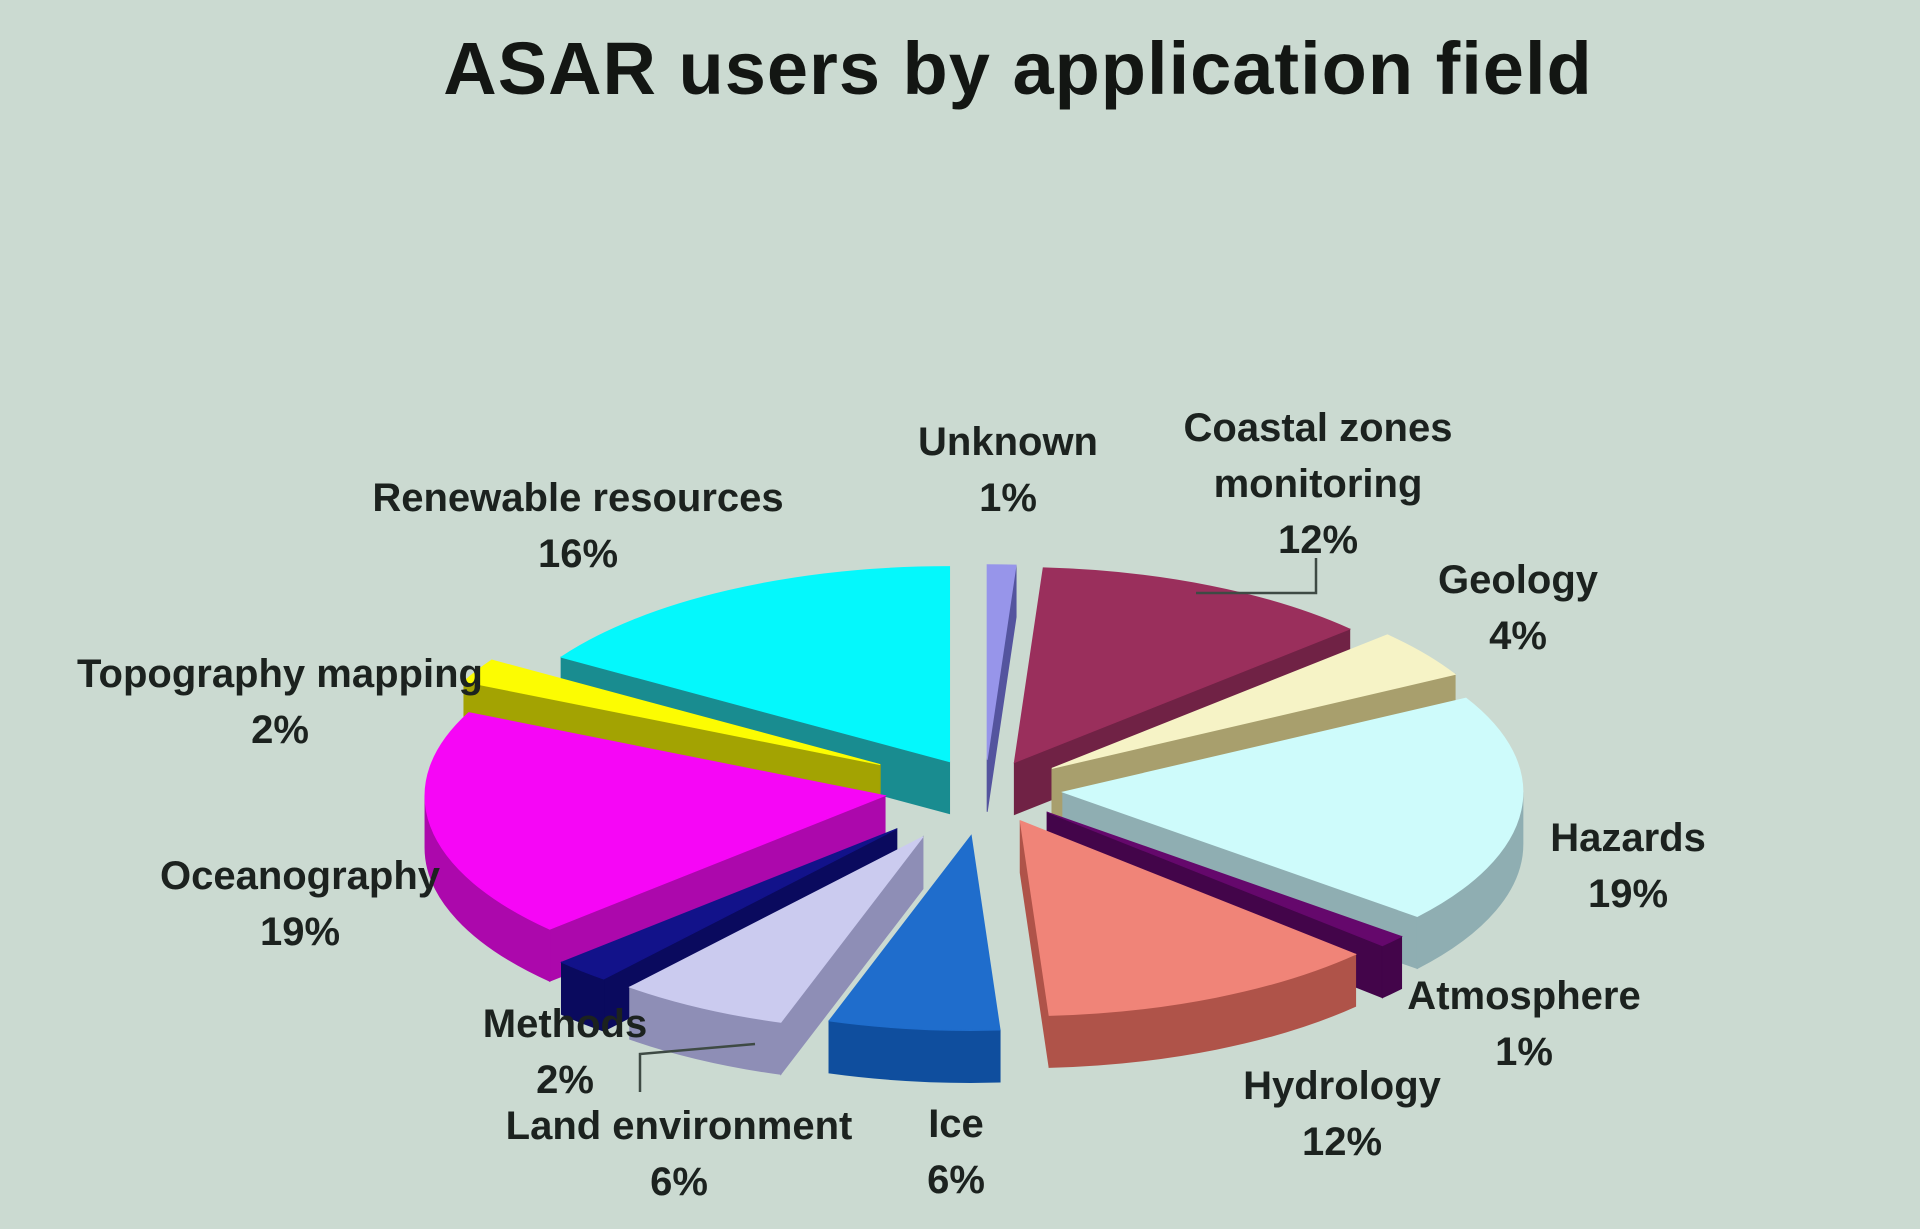  I want to click on slice-label-oceanography: Oceanography 19%, so click(300, 904).